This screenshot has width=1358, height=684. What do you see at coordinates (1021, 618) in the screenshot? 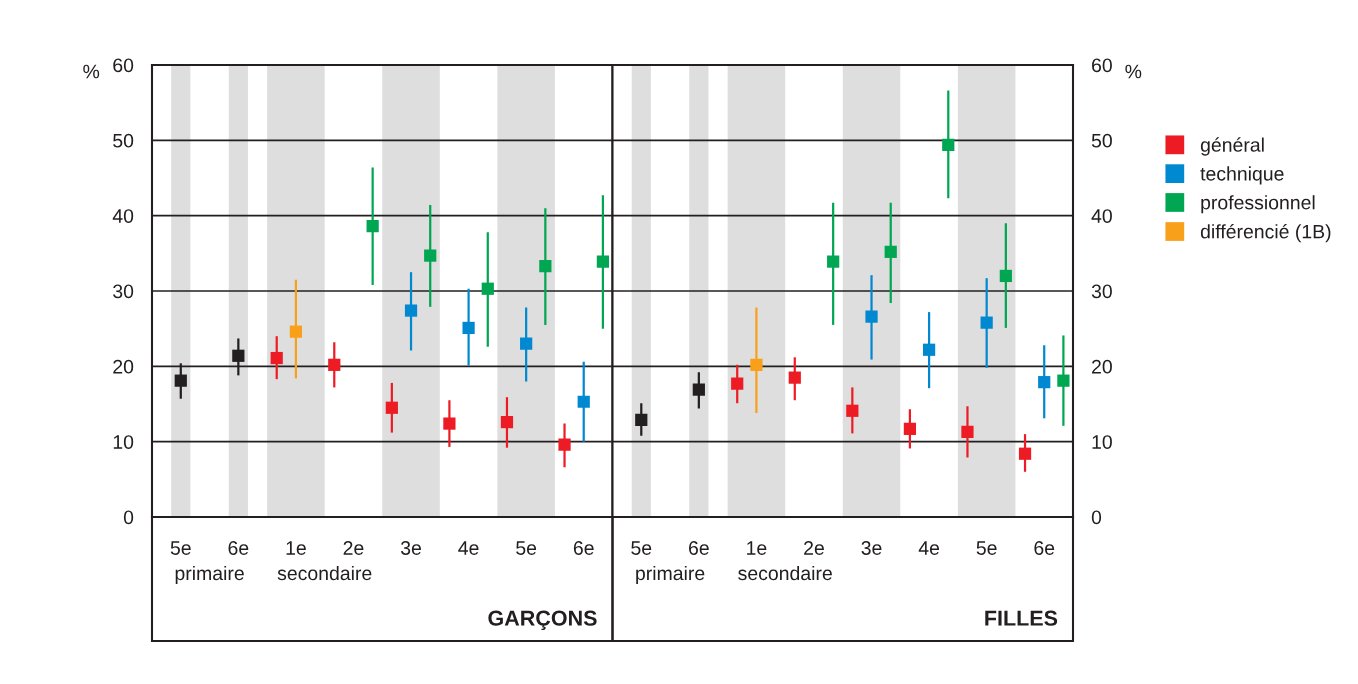
I see `text: FILLES` at bounding box center [1021, 618].